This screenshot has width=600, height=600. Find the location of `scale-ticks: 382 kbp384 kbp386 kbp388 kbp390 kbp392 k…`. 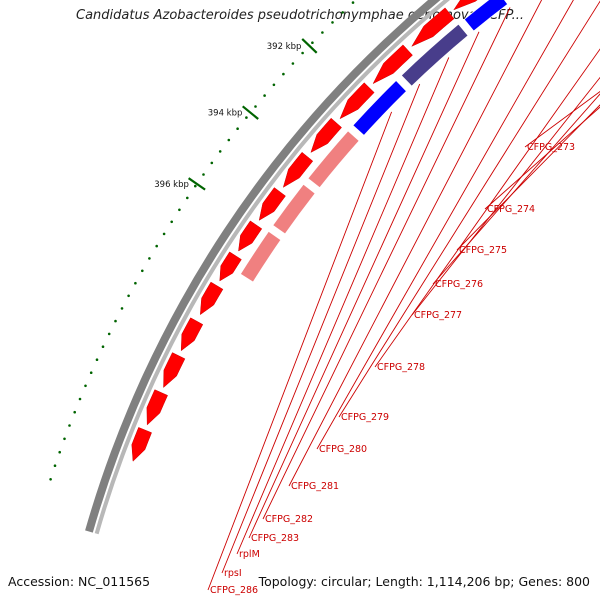

scale-ticks: 382 kbp384 kbp386 kbp388 kbp390 kbp392 k… is located at coordinates (236, 114).